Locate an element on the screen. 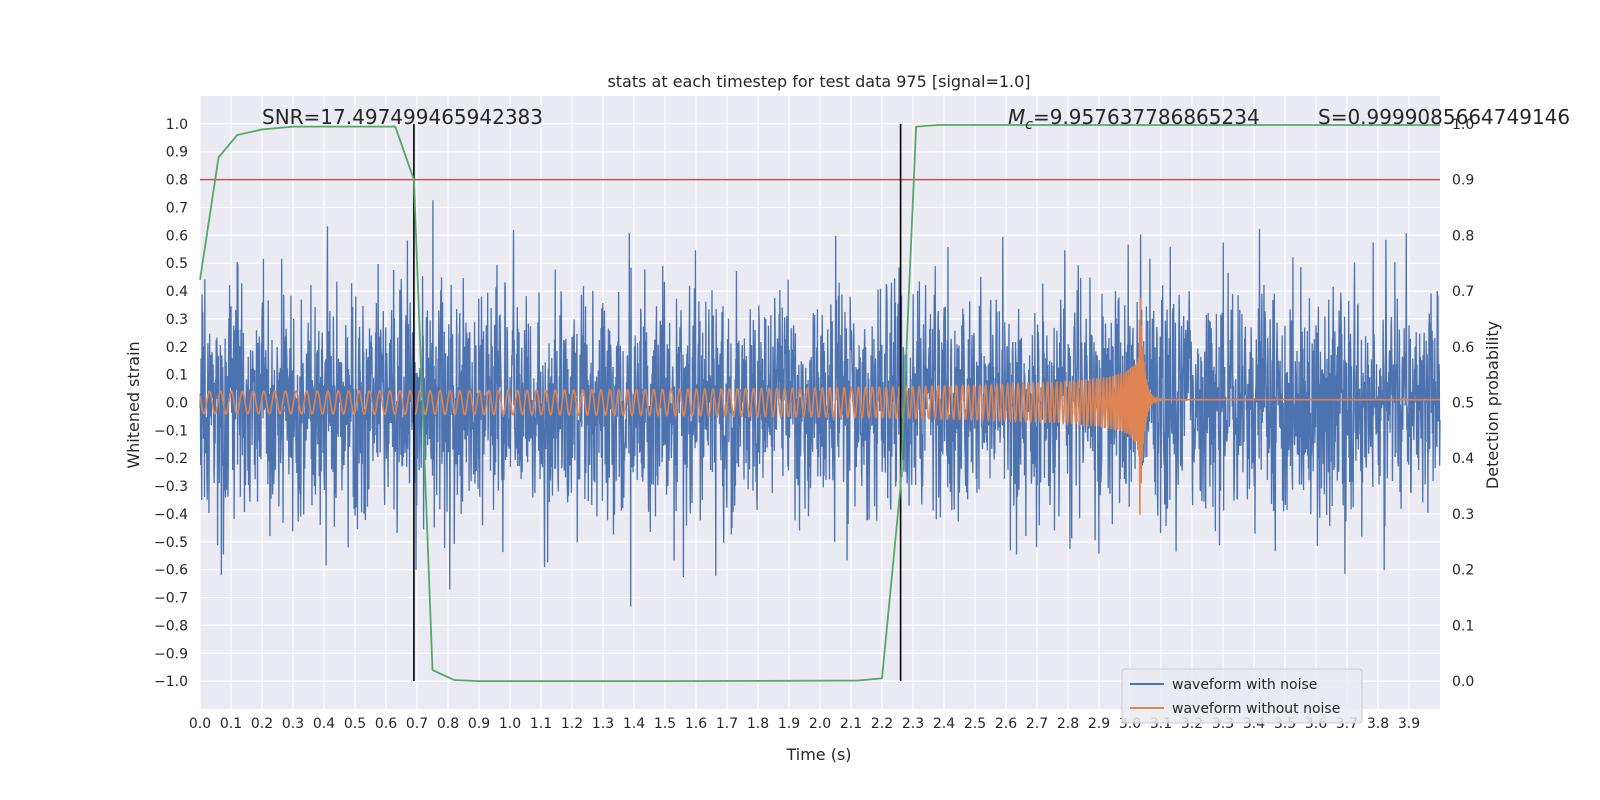  y-tick-label: 0.9 is located at coordinates (177, 153).